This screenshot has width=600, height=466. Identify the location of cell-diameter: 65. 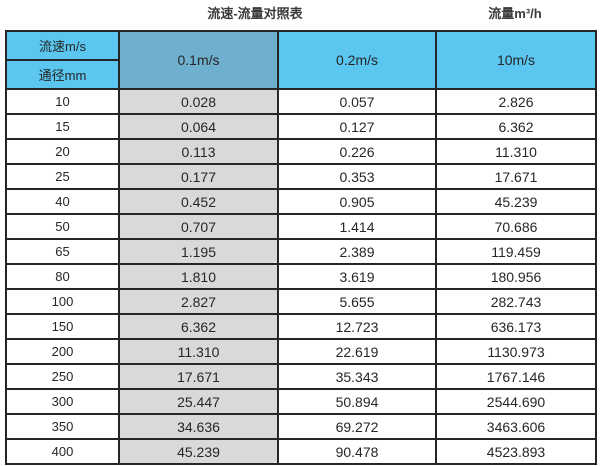
(62, 251).